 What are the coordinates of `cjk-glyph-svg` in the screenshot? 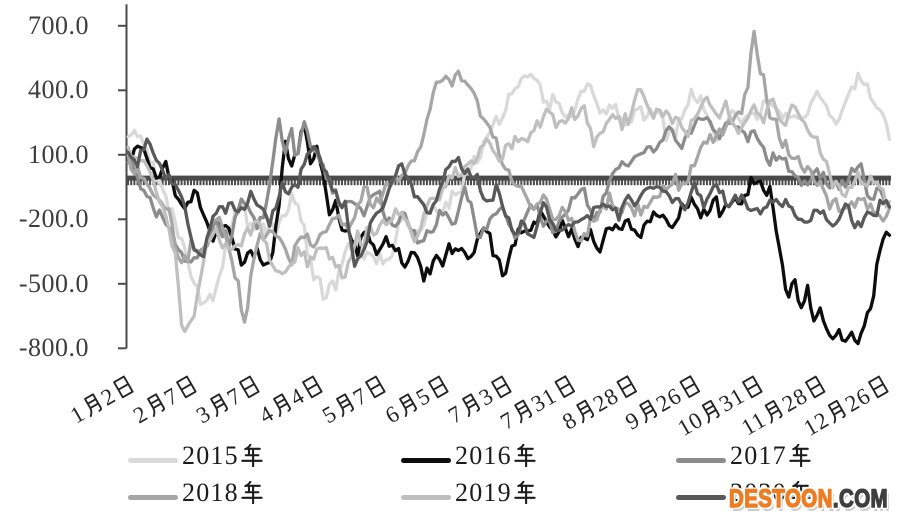 It's located at (525, 455).